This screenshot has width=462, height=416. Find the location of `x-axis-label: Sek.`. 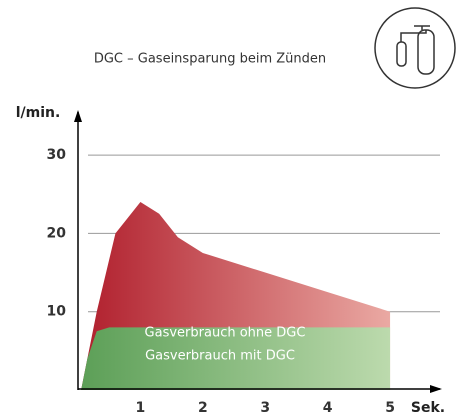

x-axis-label: Sek. is located at coordinates (428, 408).